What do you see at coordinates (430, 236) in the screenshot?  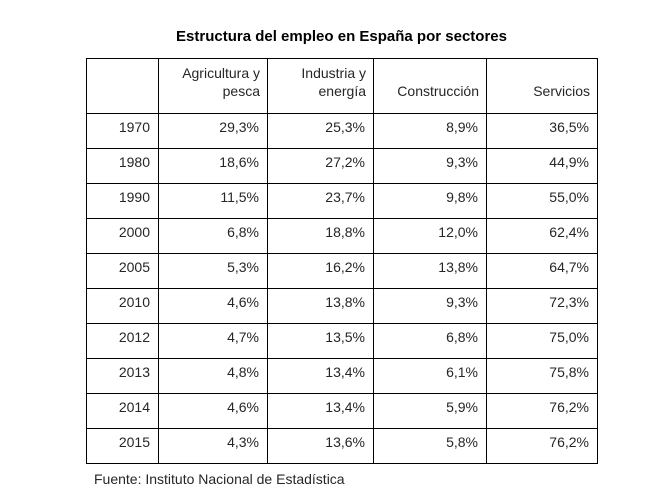 I see `value-cell: 12,0%` at bounding box center [430, 236].